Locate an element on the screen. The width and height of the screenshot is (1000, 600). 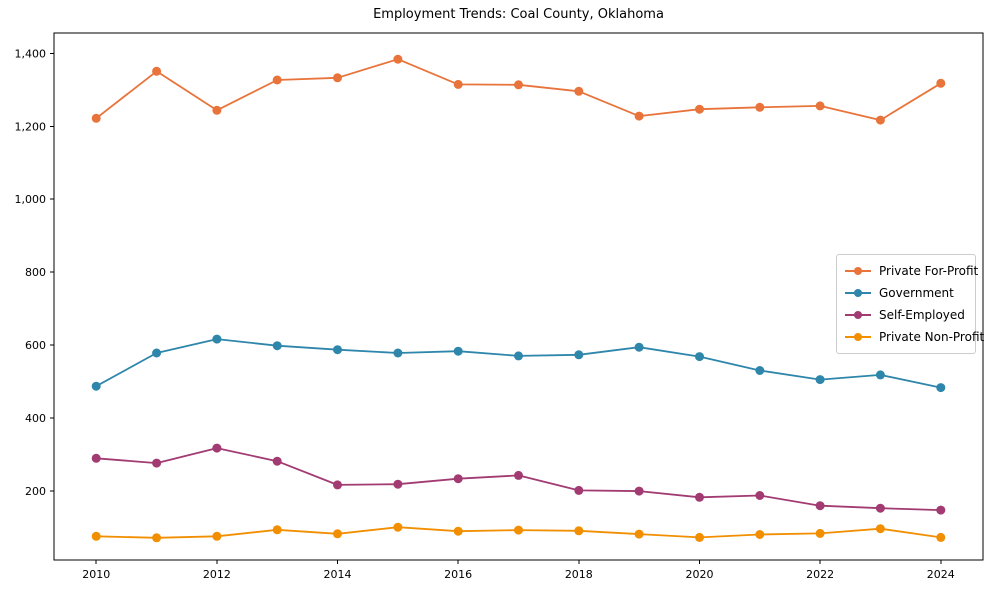
x-tick-label: 2018 is located at coordinates (579, 574).